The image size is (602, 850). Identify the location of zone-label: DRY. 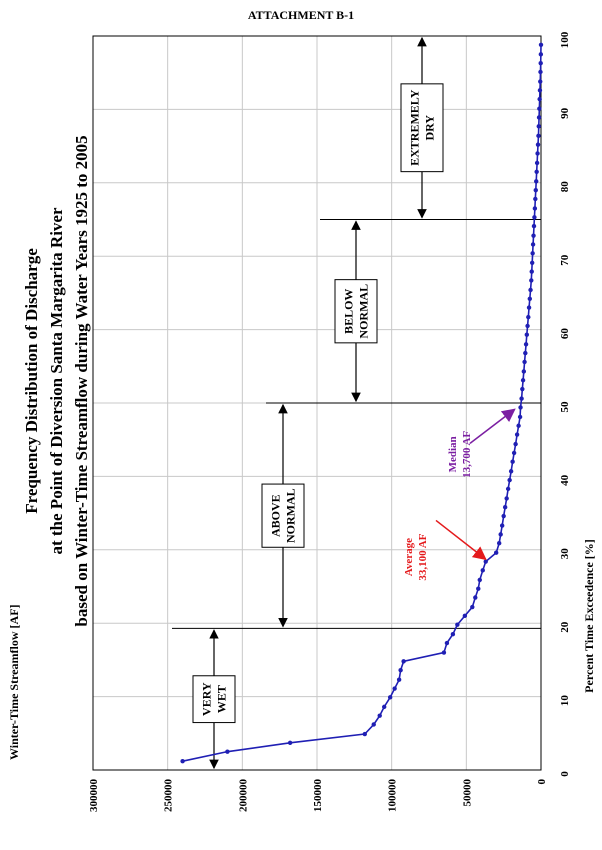
(430, 128).